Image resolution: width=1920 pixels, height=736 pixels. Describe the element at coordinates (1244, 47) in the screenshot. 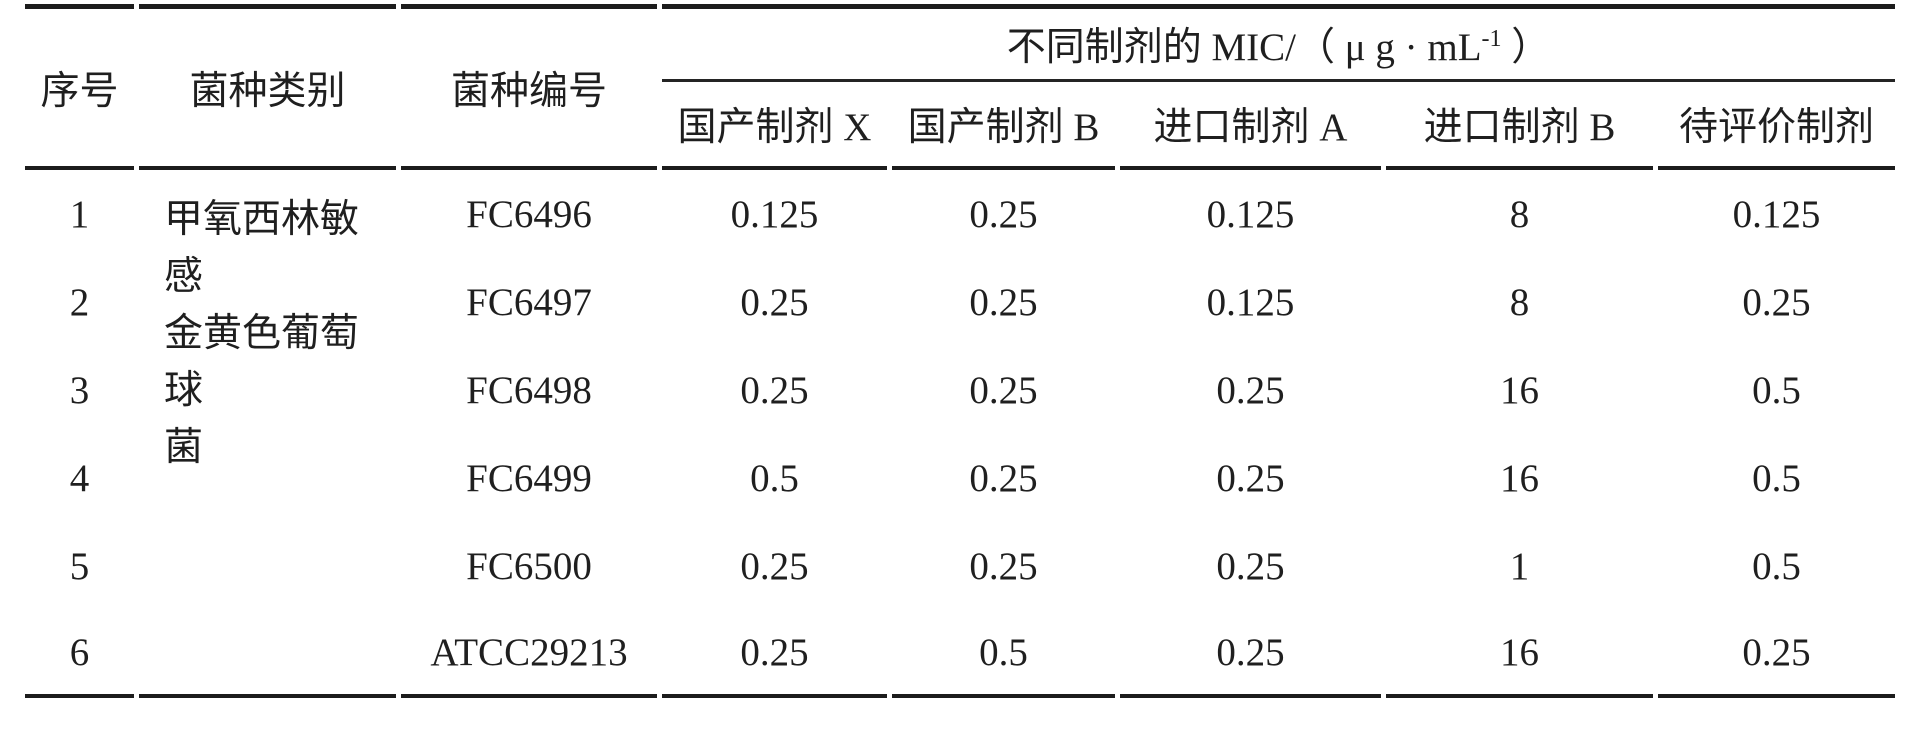

I see `mic-group-label: 不同制剂的 MIC/（ μ g · mL` at that location.